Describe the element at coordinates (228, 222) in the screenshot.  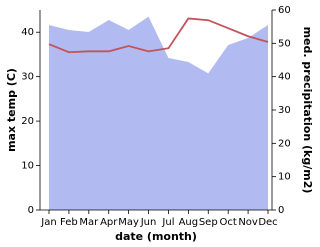
I see `x-tick-label: Oct` at that location.